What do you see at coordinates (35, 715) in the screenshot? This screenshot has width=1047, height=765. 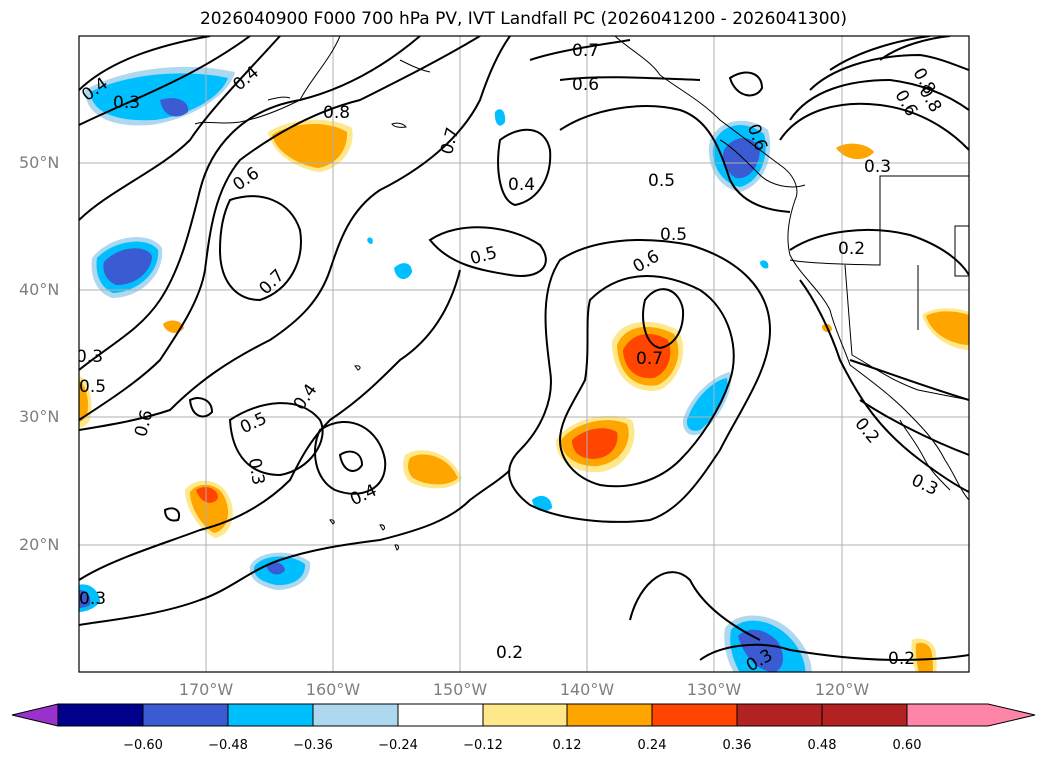 I see `colorbar-extend-min` at bounding box center [35, 715].